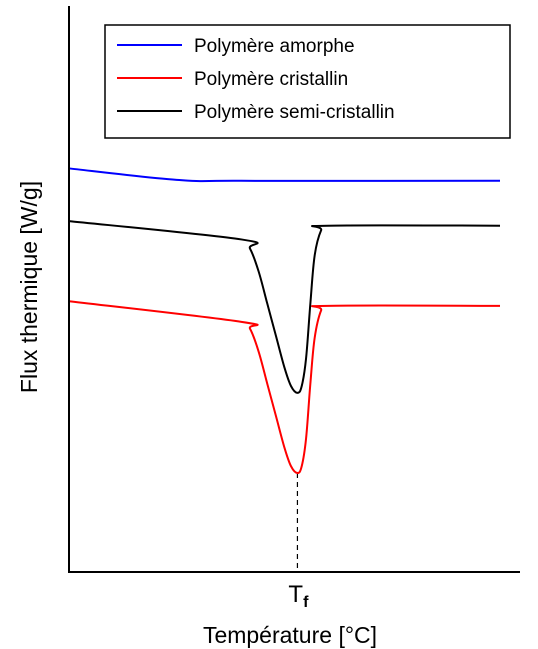 This screenshot has width=538, height=649. What do you see at coordinates (271, 79) in the screenshot?
I see `legend-label-2: Polymère cristallin` at bounding box center [271, 79].